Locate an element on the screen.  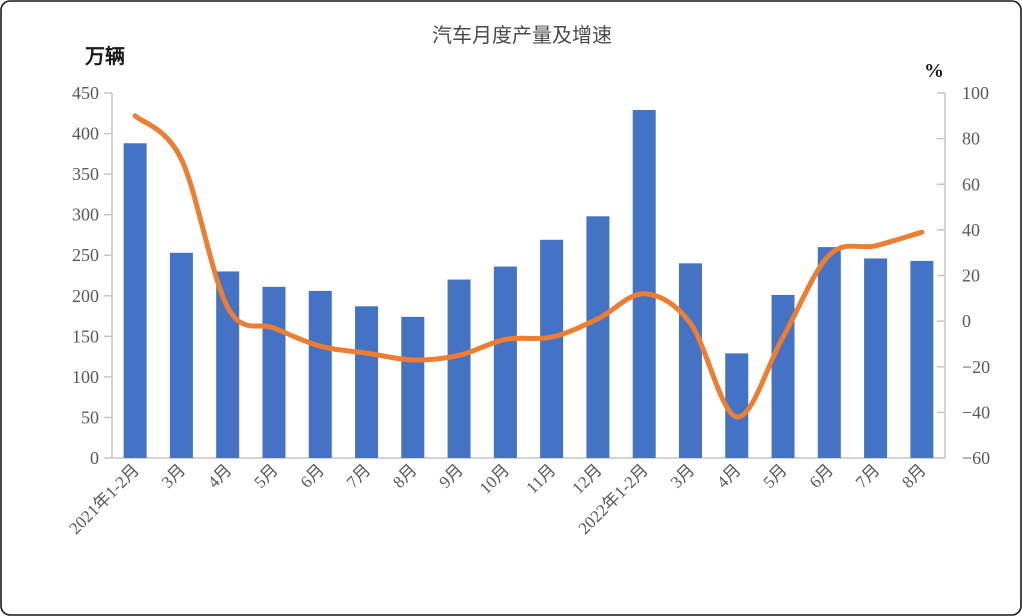
left-axis-tick-label: 250 is located at coordinates (85, 255).